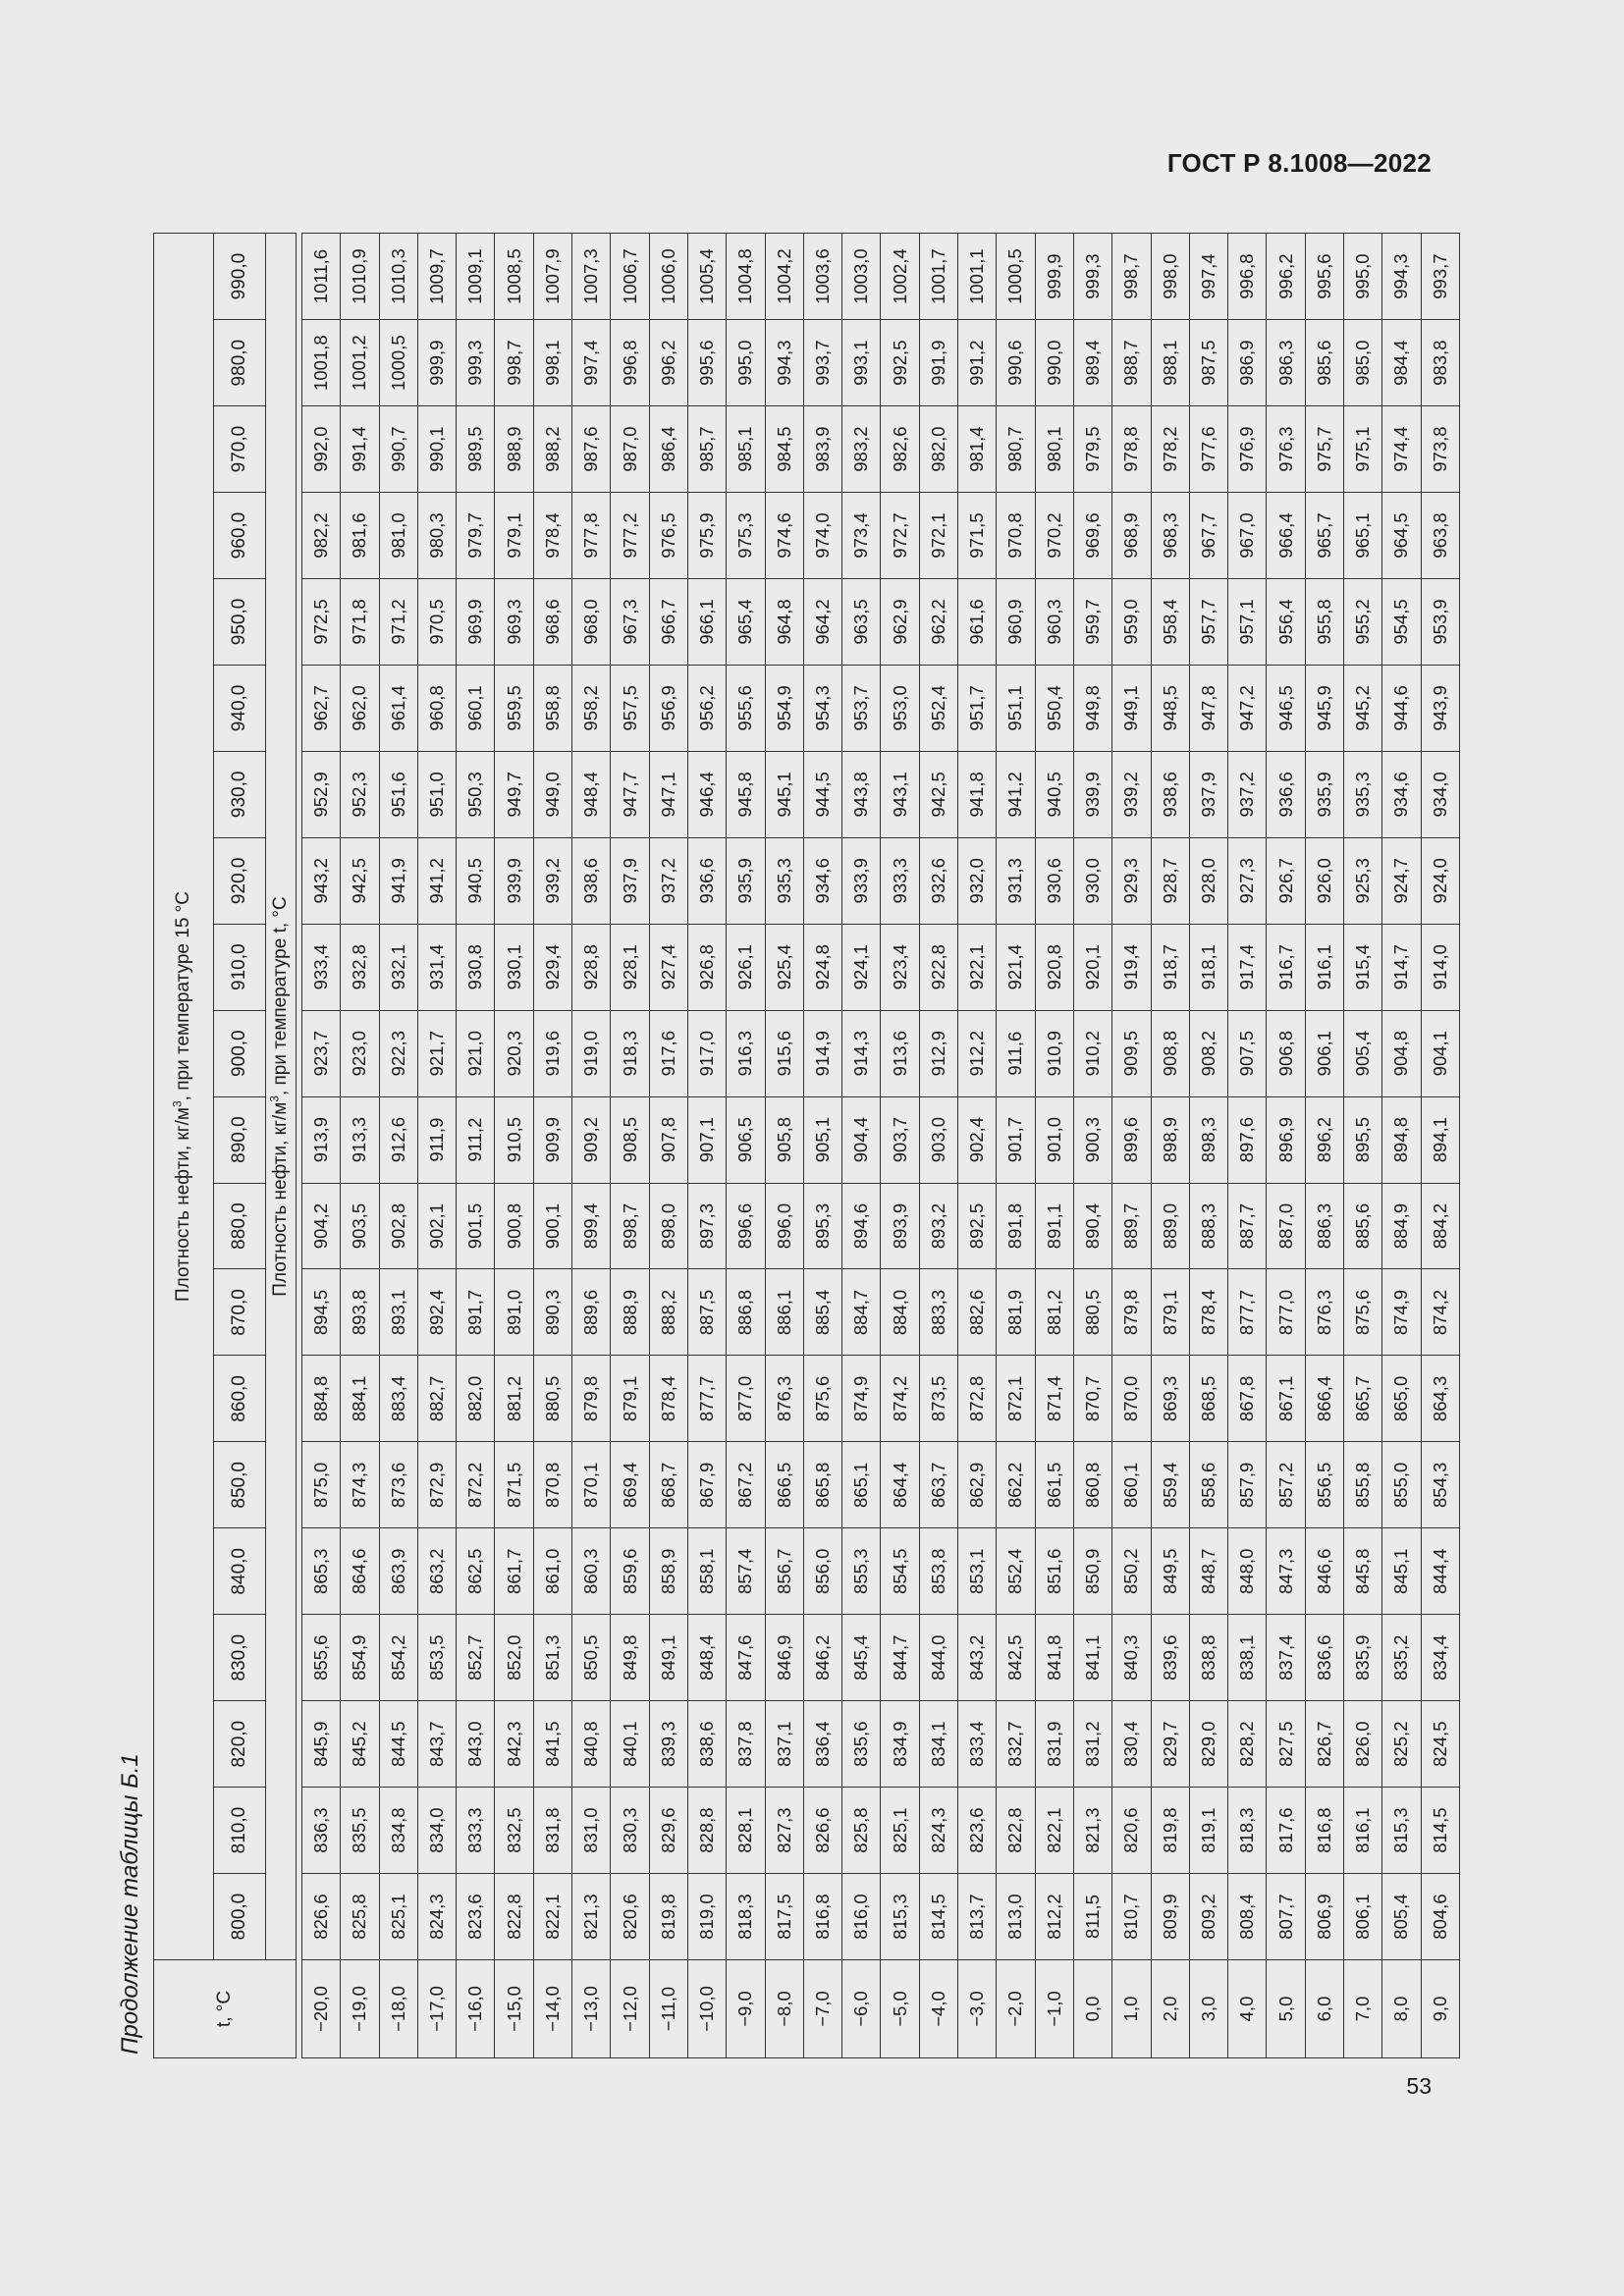 The height and width of the screenshot is (2296, 1624). Describe the element at coordinates (784, 1657) in the screenshot. I see `density-cell: 846,9` at that location.